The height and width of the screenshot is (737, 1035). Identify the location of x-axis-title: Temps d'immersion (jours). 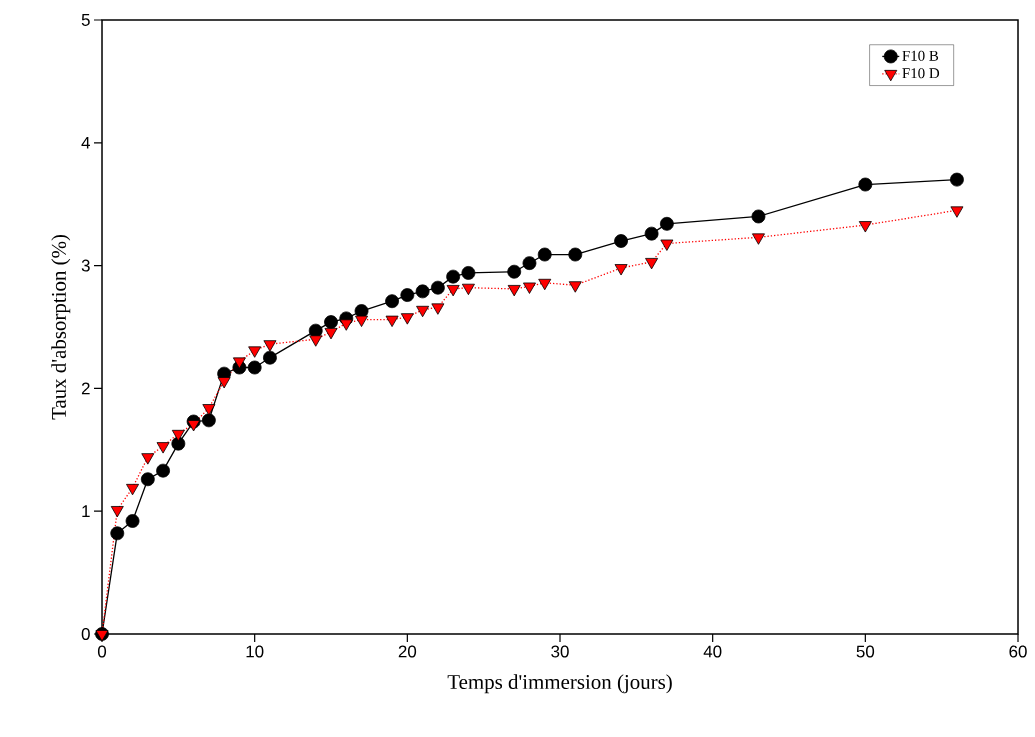
(559, 684).